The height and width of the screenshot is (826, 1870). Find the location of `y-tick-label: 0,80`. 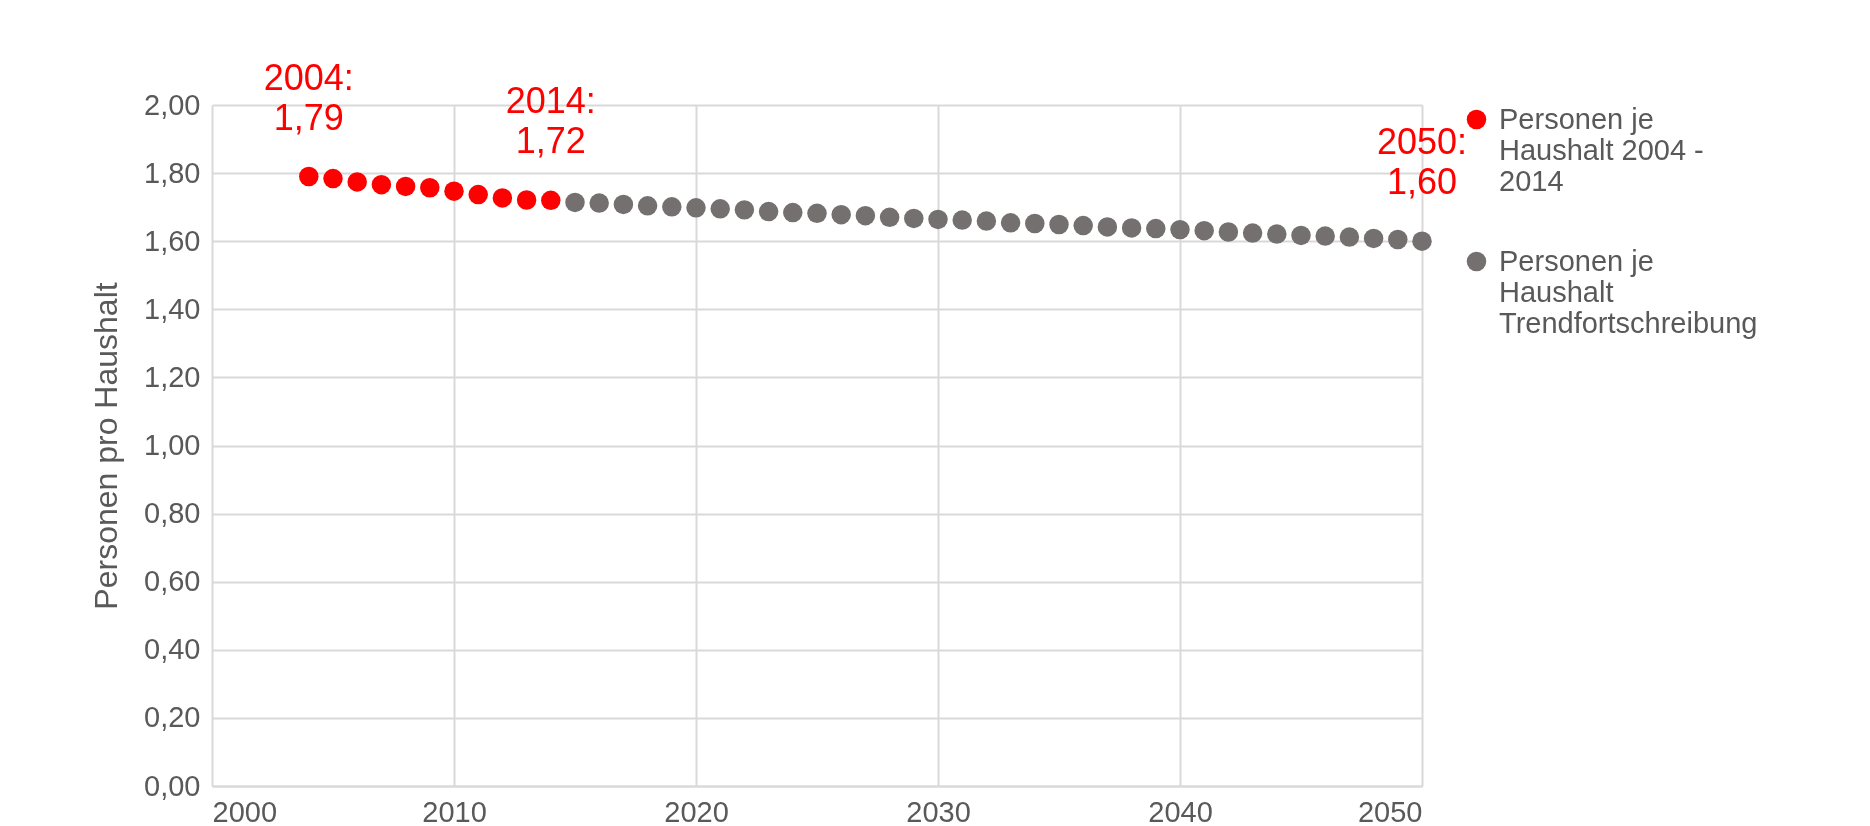

y-tick-label: 0,80 is located at coordinates (172, 513).